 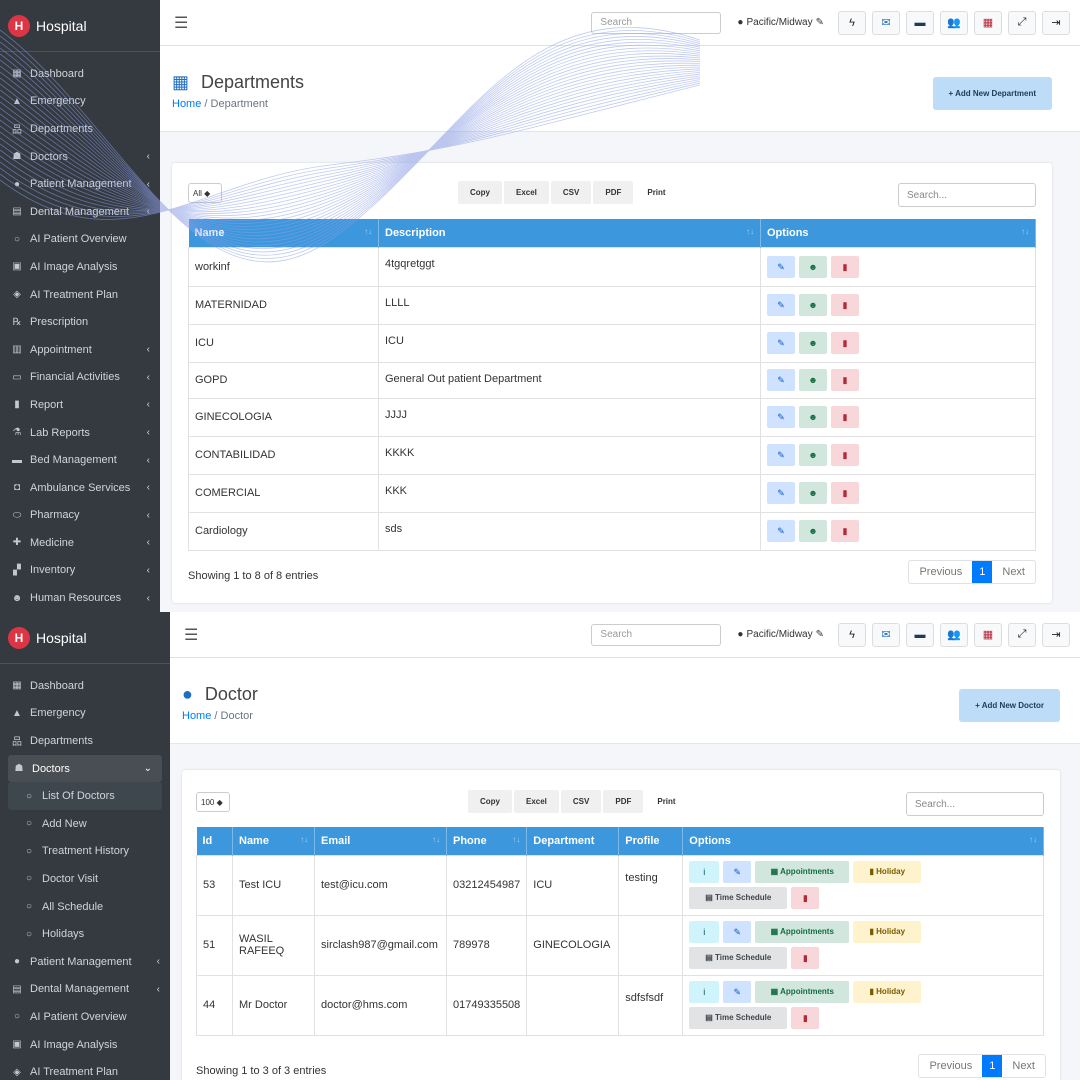 What do you see at coordinates (920, 634) in the screenshot?
I see `billing-button: ▬` at bounding box center [920, 634].